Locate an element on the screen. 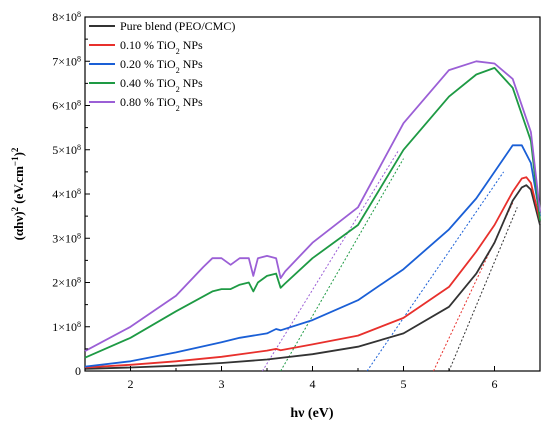  y-tick-mantissa: 4×10 is located at coordinates (64, 194).